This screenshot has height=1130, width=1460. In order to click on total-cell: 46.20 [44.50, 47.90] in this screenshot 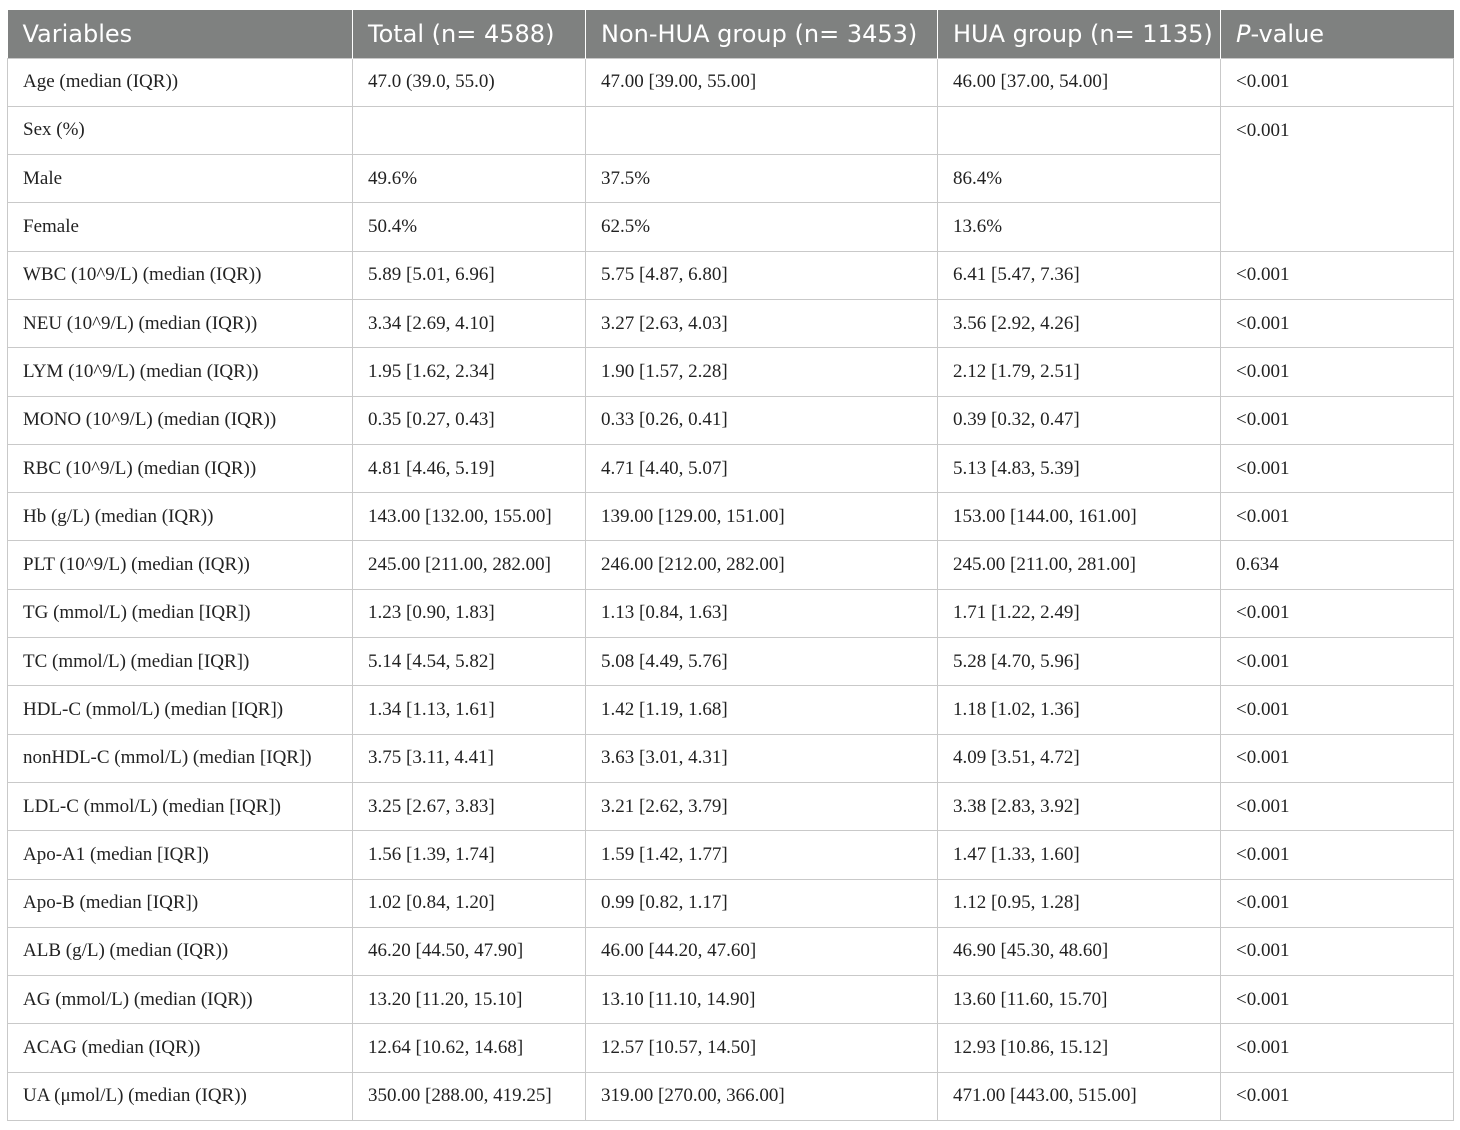, I will do `click(469, 951)`.